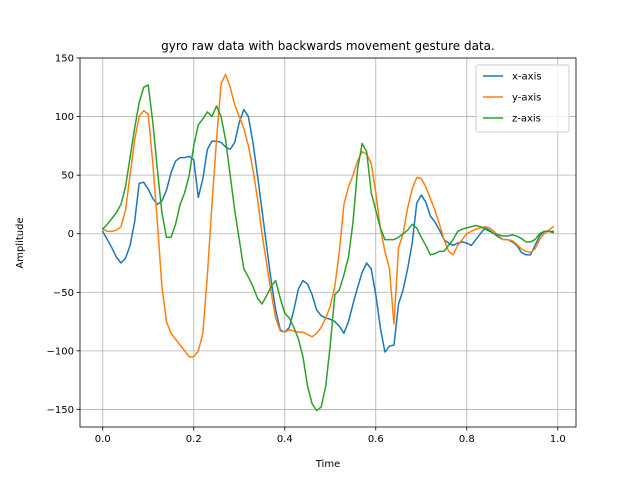 This screenshot has width=640, height=480. What do you see at coordinates (63, 293) in the screenshot?
I see `y-tick-label: −50` at bounding box center [63, 293].